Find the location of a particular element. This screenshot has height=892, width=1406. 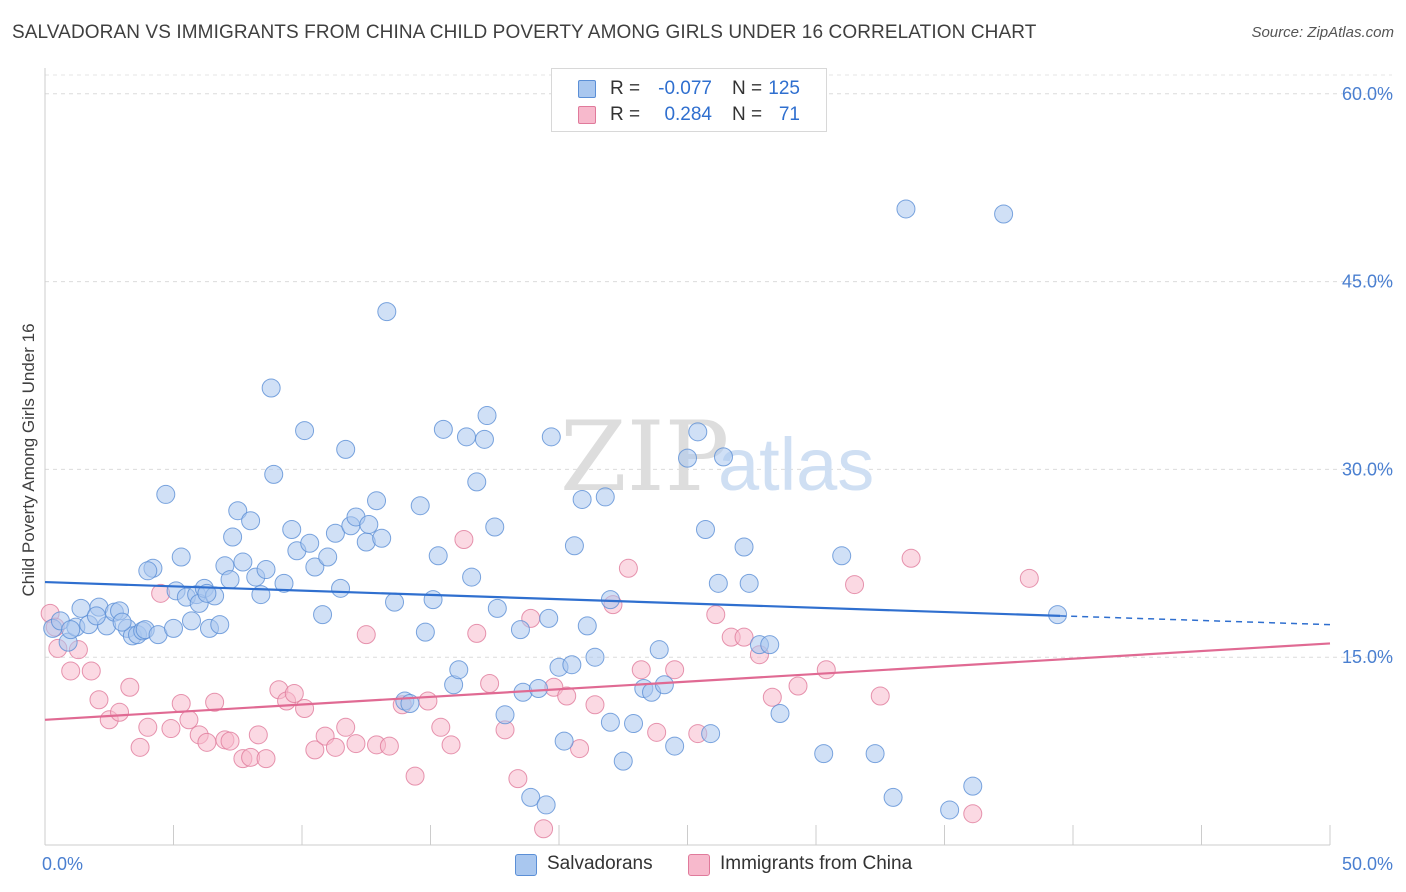

trend-lines is located at coordinates (687, 650).